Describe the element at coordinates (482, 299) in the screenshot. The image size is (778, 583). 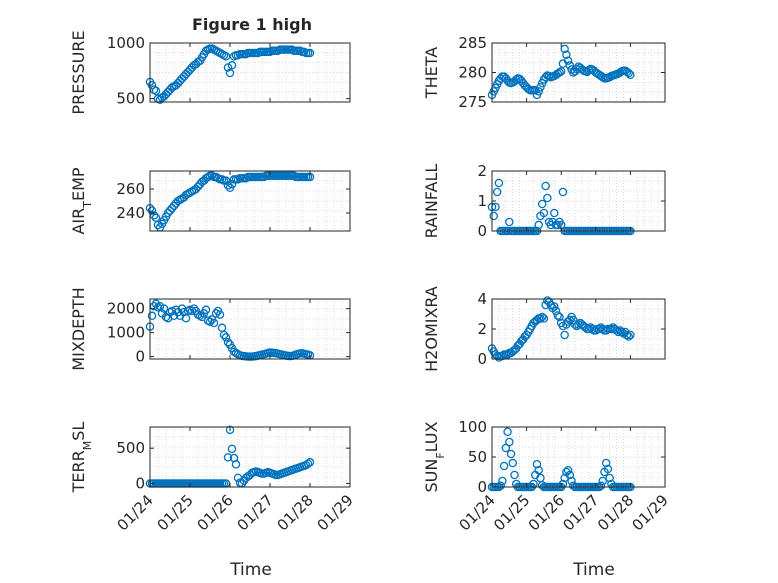
I see `y-tick-label: 4` at that location.